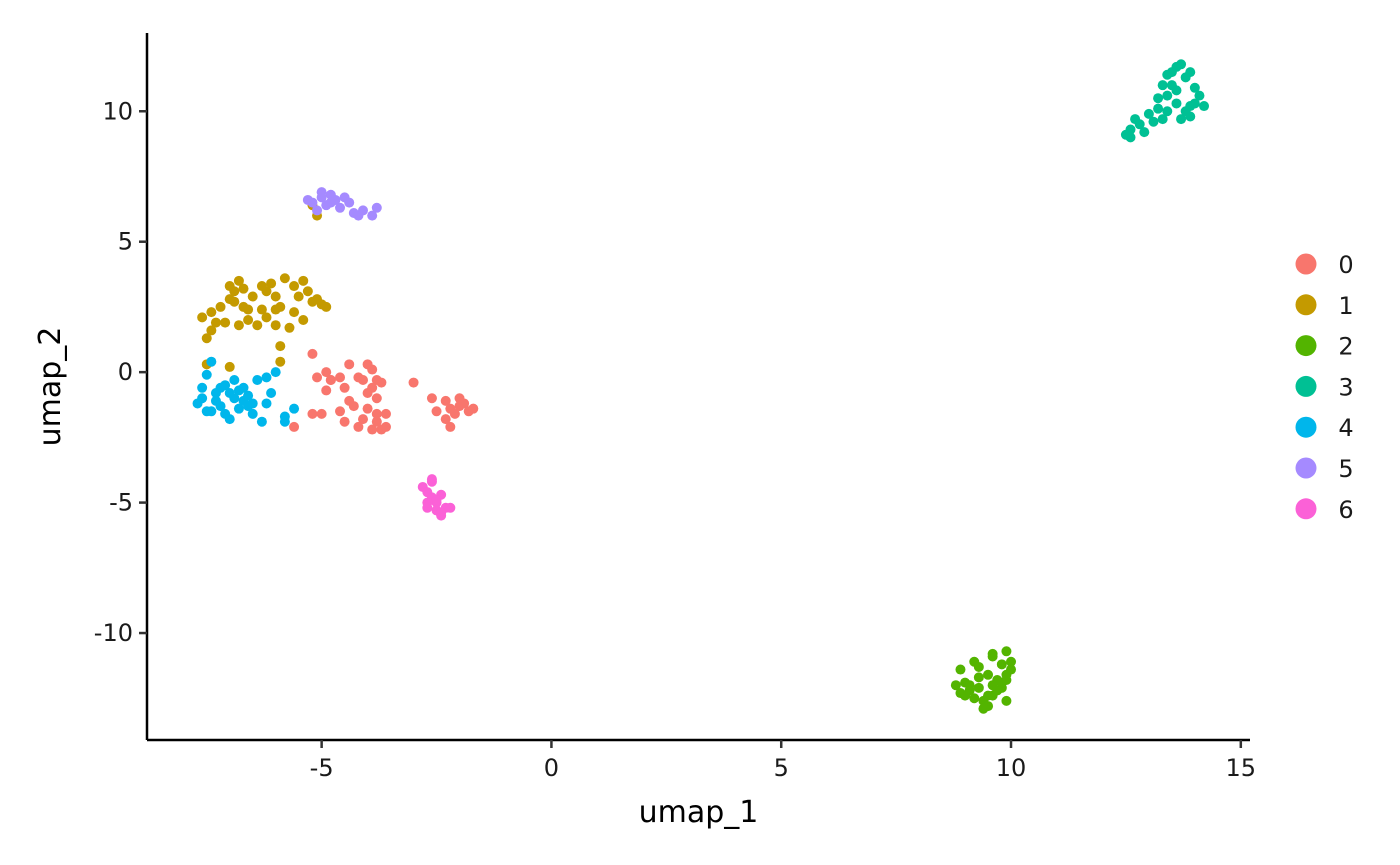  What do you see at coordinates (1011, 768) in the screenshot?
I see `x-tick-label: 10` at bounding box center [1011, 768].